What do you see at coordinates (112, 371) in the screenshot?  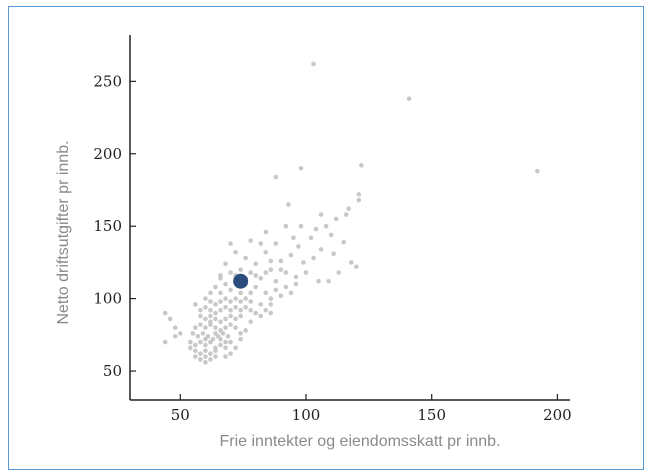 I see `y-tick-label: 50` at bounding box center [112, 371].